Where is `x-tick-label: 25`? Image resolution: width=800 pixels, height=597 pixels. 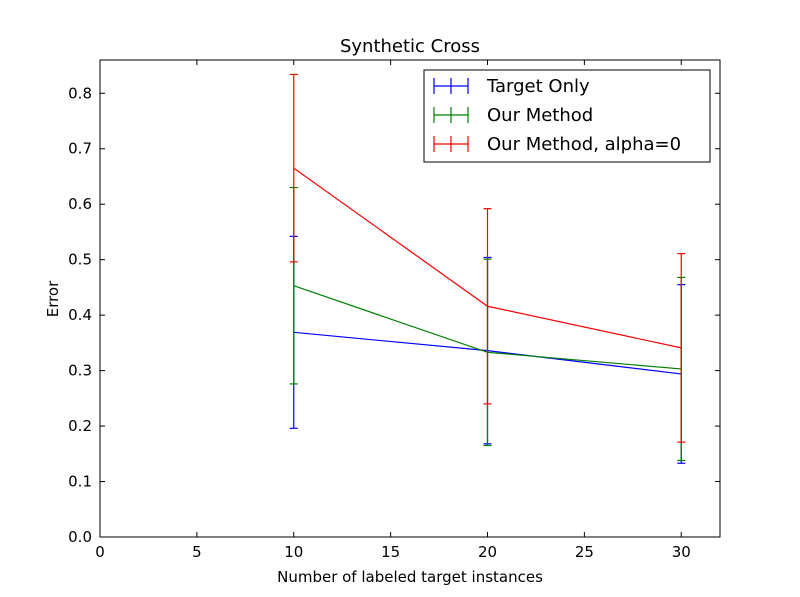
x-tick-label: 25 is located at coordinates (584, 552).